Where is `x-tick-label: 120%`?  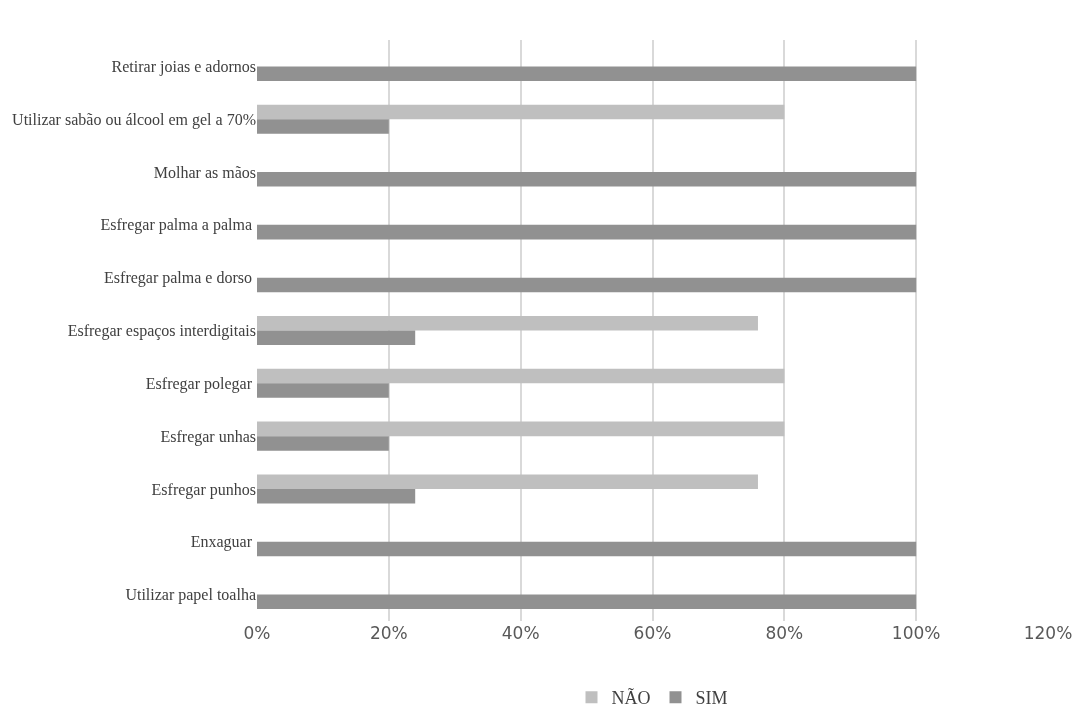
x-tick-label: 120% is located at coordinates (1048, 633).